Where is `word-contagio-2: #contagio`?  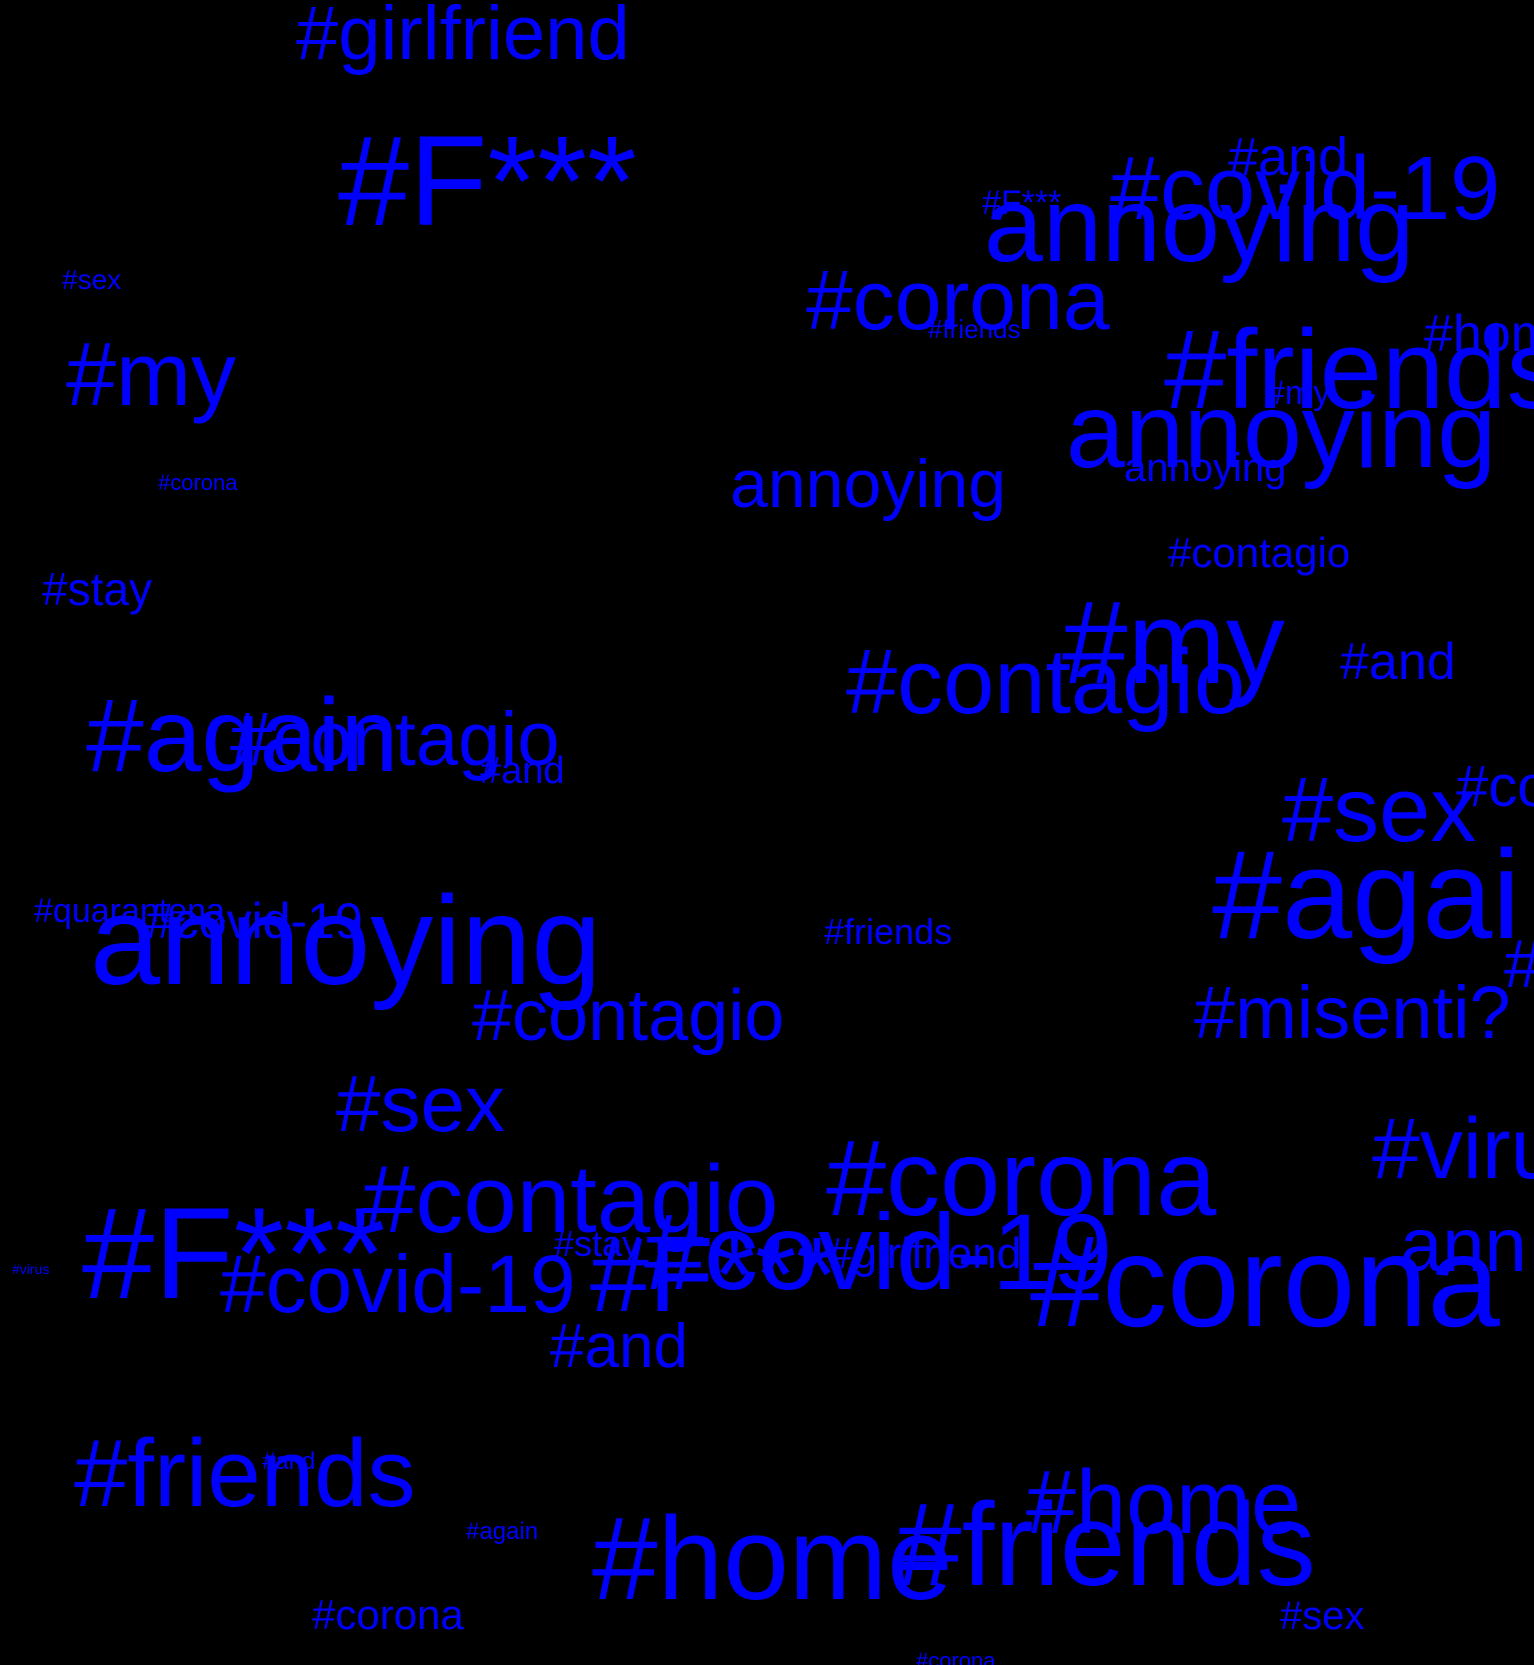 word-contagio-2: #contagio is located at coordinates (1045, 682).